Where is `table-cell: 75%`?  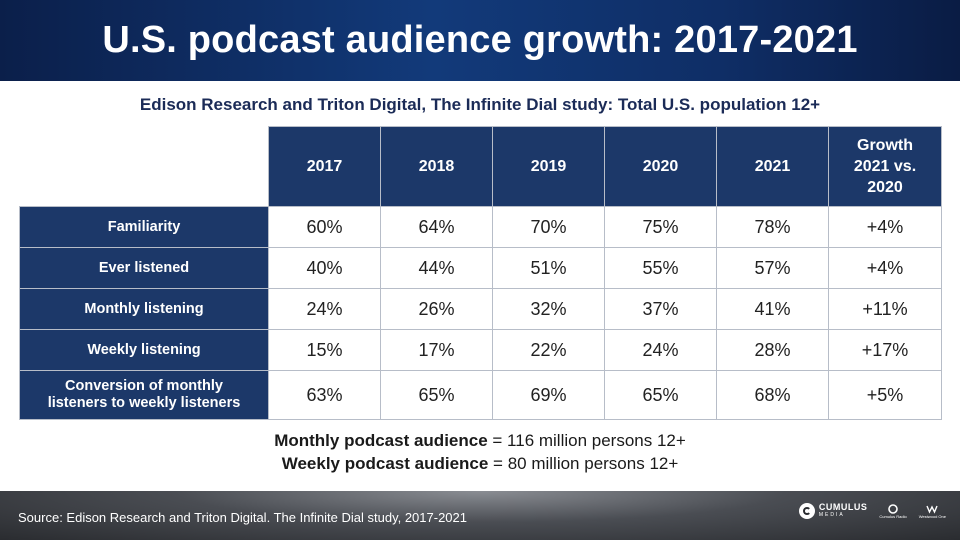
table-cell: 75% is located at coordinates (660, 227).